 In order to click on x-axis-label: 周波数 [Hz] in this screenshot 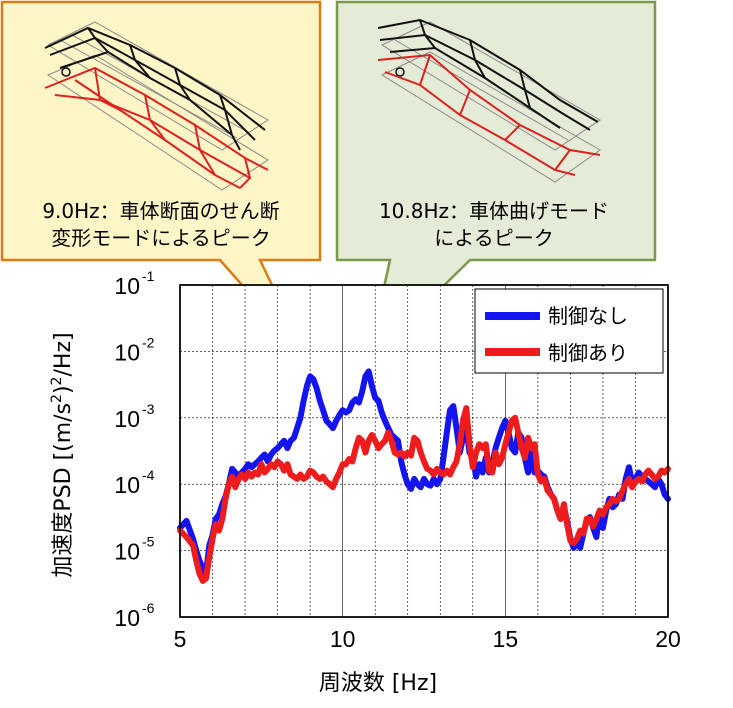, I will do `click(378, 683)`.